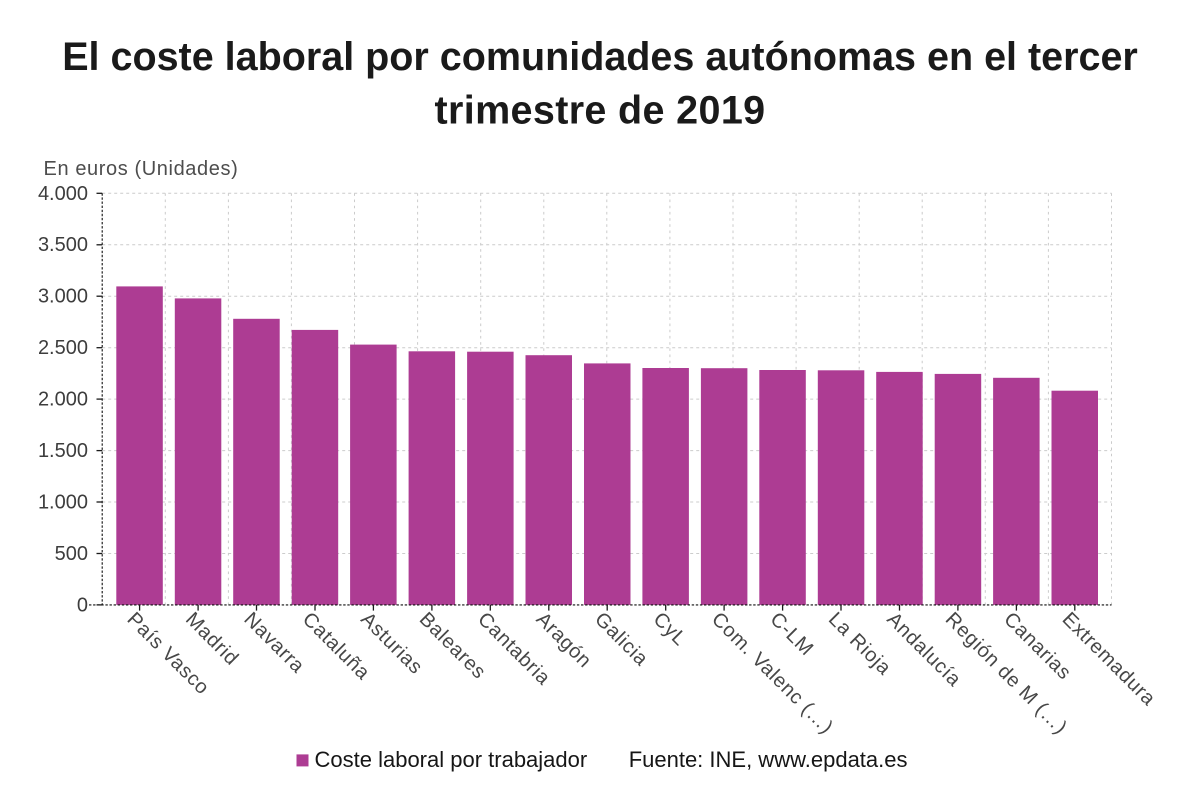 This screenshot has width=1200, height=808. I want to click on svg-text: 1.500, so click(63, 451).